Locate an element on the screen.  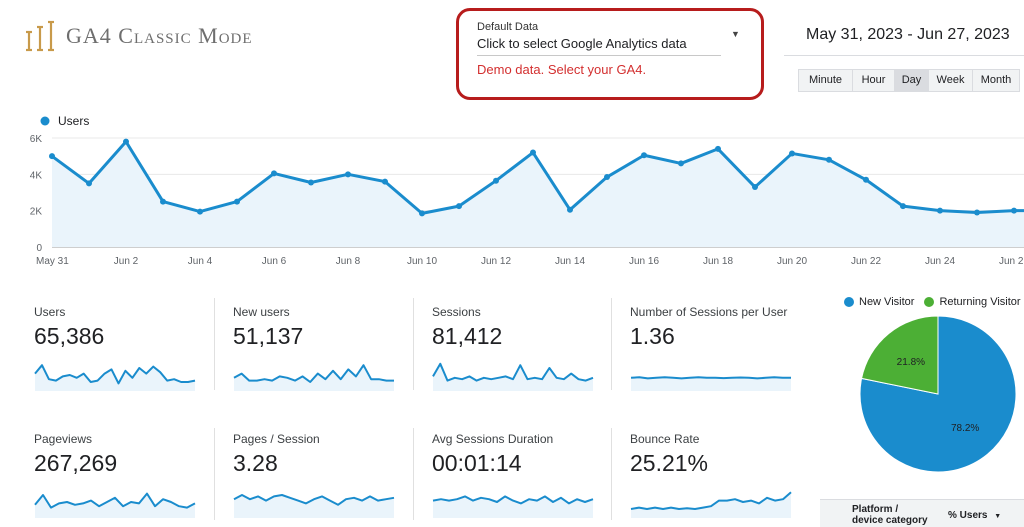
scorecard-bounce-rate: Bounce Rate 25.21% is located at coordinates (718, 479).